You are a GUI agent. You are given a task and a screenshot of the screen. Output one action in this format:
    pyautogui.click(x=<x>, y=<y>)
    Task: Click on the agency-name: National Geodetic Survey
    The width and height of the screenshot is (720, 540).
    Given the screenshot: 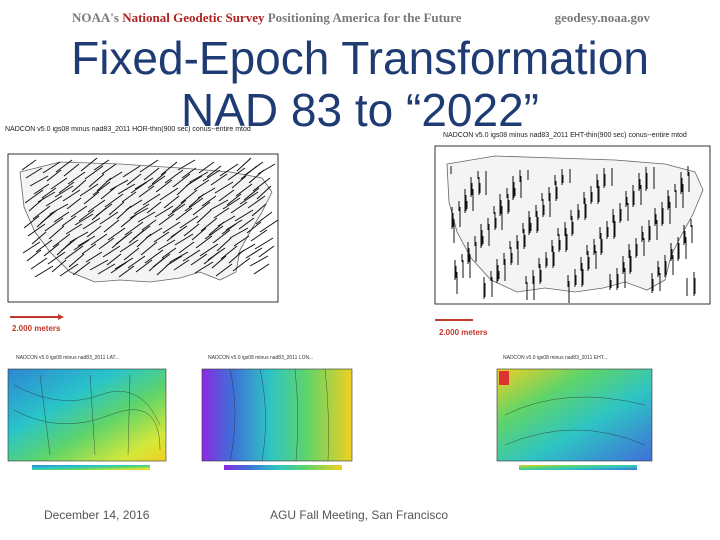 What is the action you would take?
    pyautogui.click(x=193, y=17)
    